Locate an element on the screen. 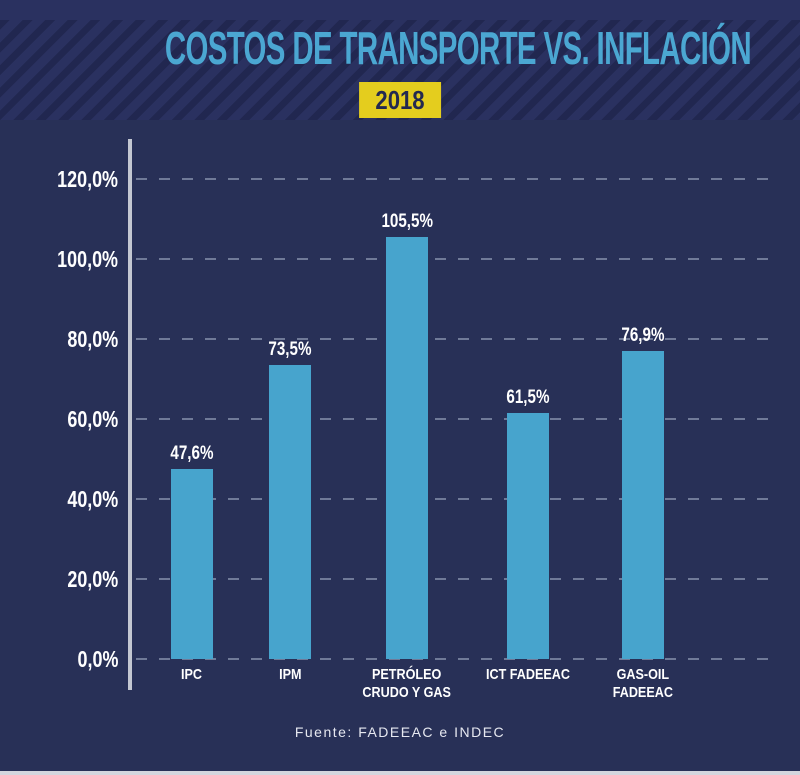 Image resolution: width=800 pixels, height=775 pixels. bar-value-label: 61,5% is located at coordinates (528, 398).